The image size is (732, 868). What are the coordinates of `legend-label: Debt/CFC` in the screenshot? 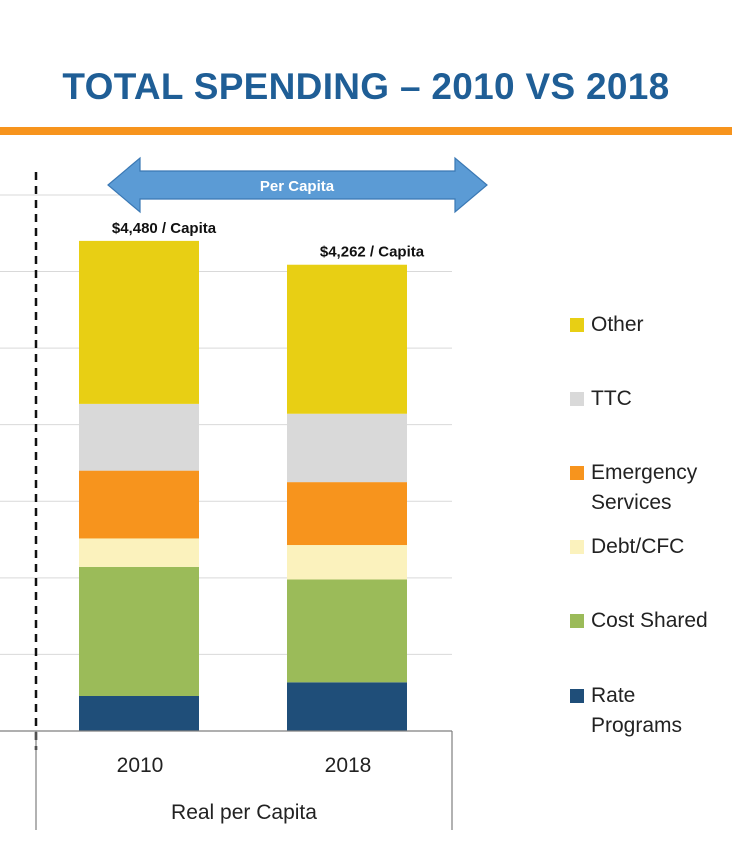 It's located at (661, 547).